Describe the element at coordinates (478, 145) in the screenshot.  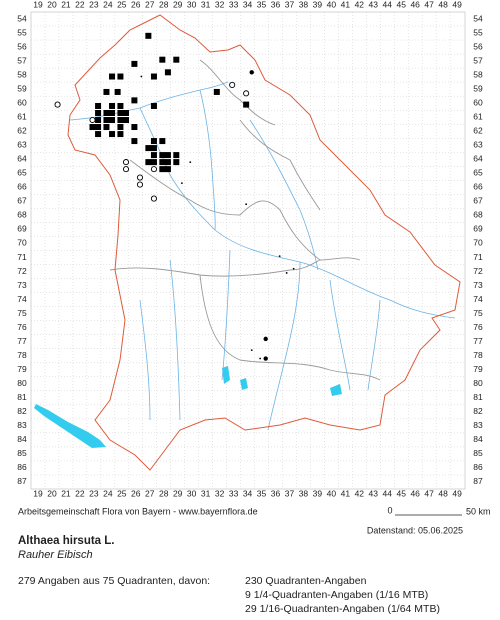
I see `row-label: 63` at that location.